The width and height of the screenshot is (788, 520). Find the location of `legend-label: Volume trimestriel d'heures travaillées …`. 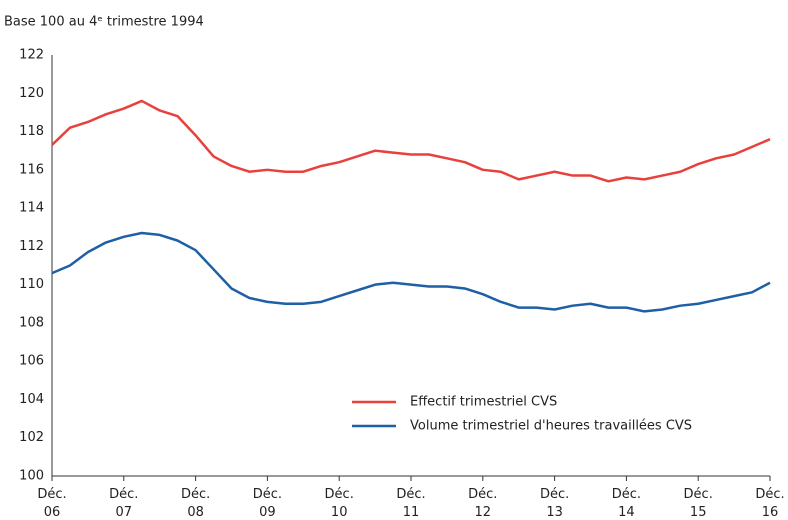

legend-label: Volume trimestriel d'heures travaillées … is located at coordinates (551, 426).